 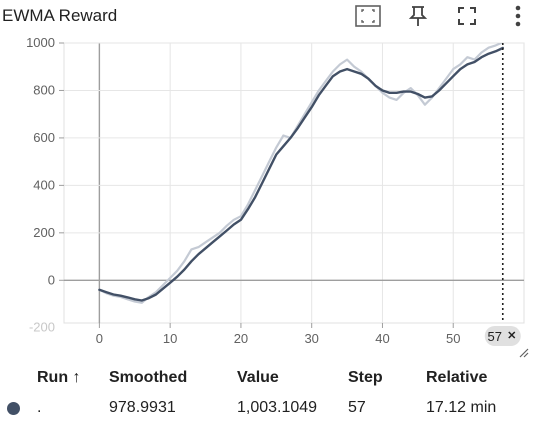 What do you see at coordinates (512, 335) in the screenshot?
I see `close-icon` at bounding box center [512, 335].